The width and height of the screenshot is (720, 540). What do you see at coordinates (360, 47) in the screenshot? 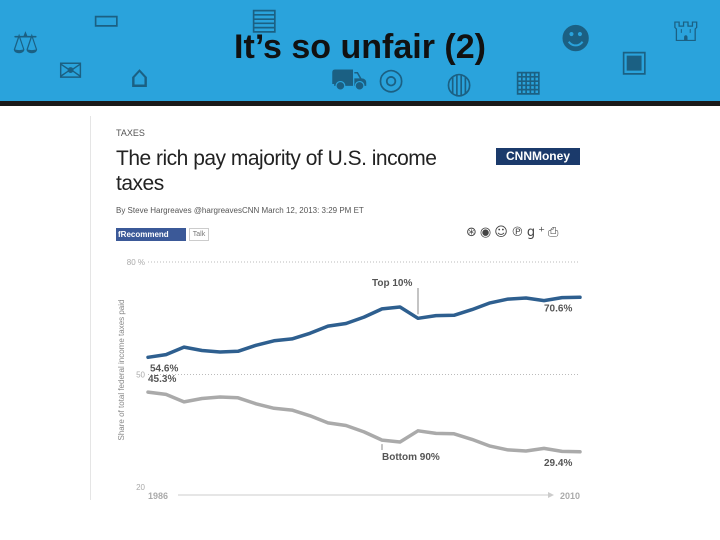
I see `slide-title: It’s so unfair (2)` at bounding box center [360, 47].